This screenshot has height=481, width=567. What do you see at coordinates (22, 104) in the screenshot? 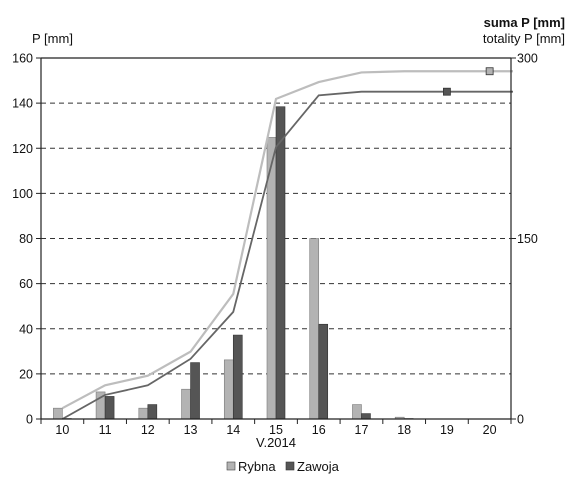
I see `left-tick-label: 140` at bounding box center [22, 104].